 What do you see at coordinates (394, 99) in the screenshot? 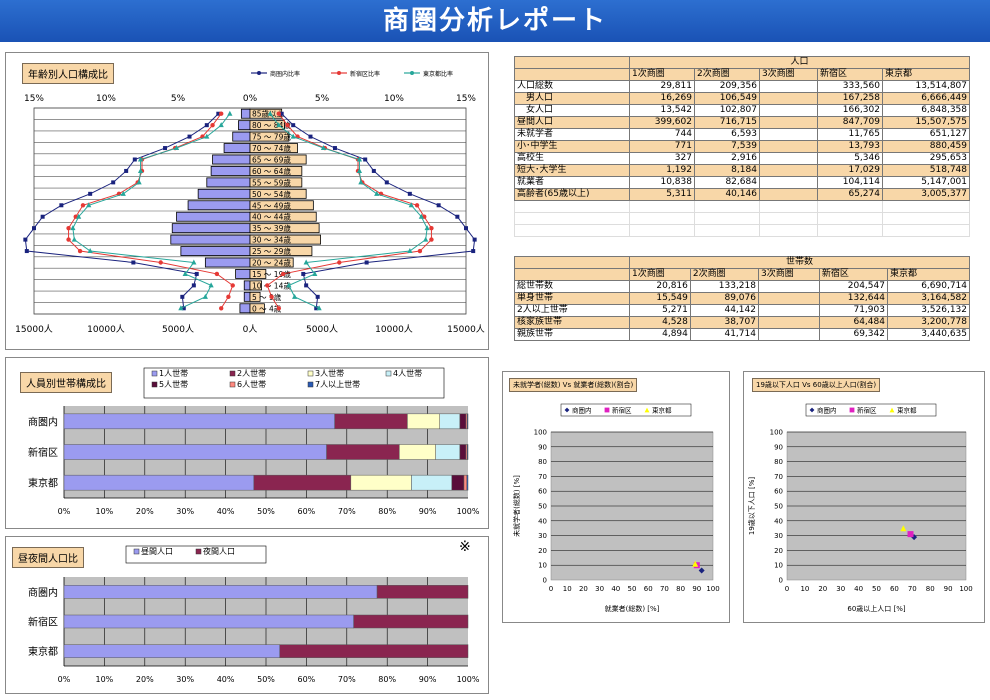
I see `percent-tick-label: 10%` at bounding box center [394, 99].